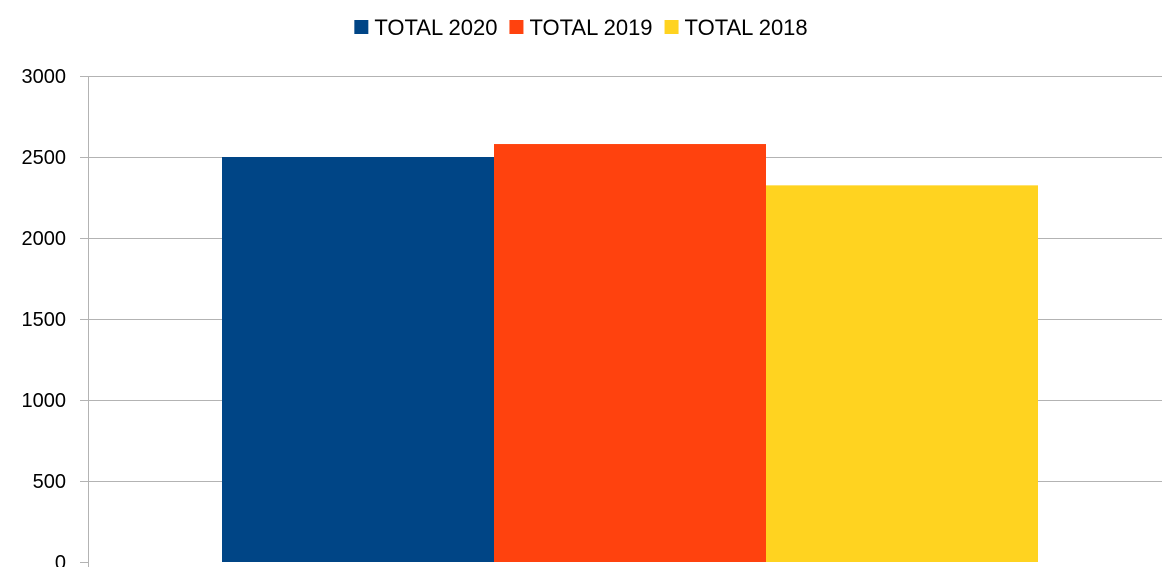 The width and height of the screenshot is (1162, 567). What do you see at coordinates (44, 77) in the screenshot?
I see `y-tick-label: 3000` at bounding box center [44, 77].